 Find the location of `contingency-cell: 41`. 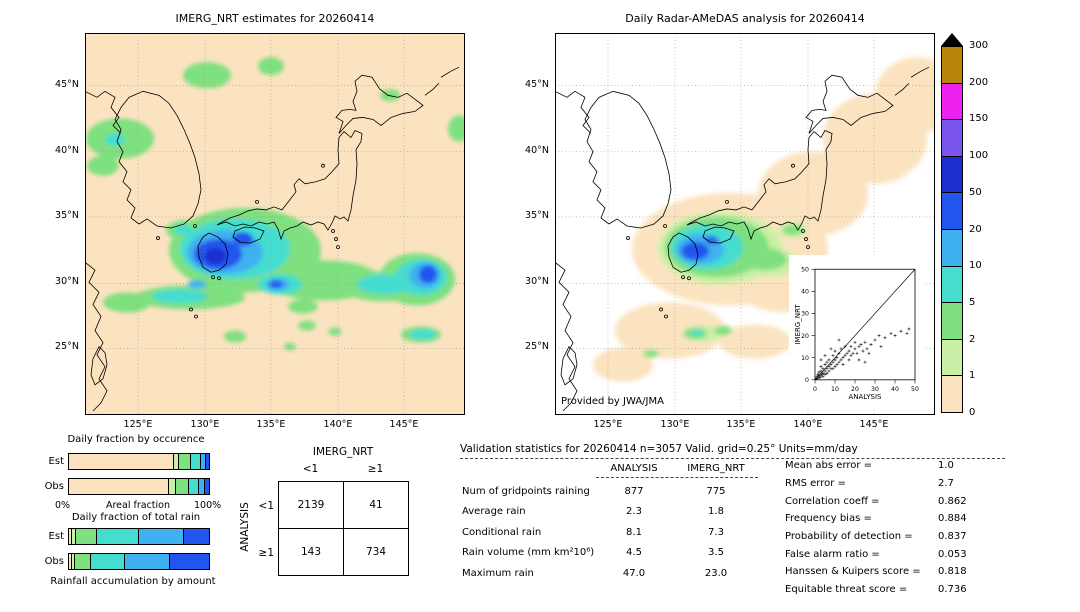

contingency-cell: 41 is located at coordinates (376, 505).